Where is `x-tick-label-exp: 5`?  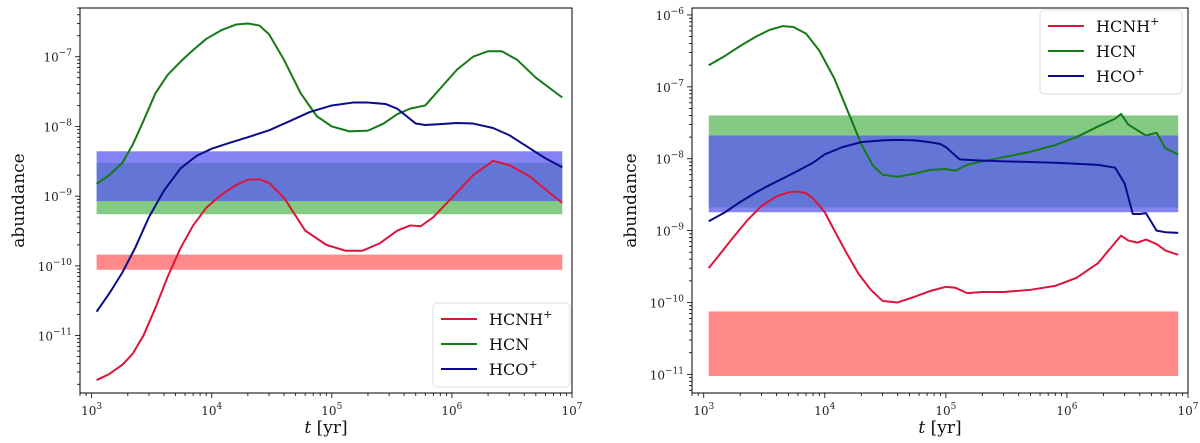 x-tick-label-exp: 5 is located at coordinates (954, 407).